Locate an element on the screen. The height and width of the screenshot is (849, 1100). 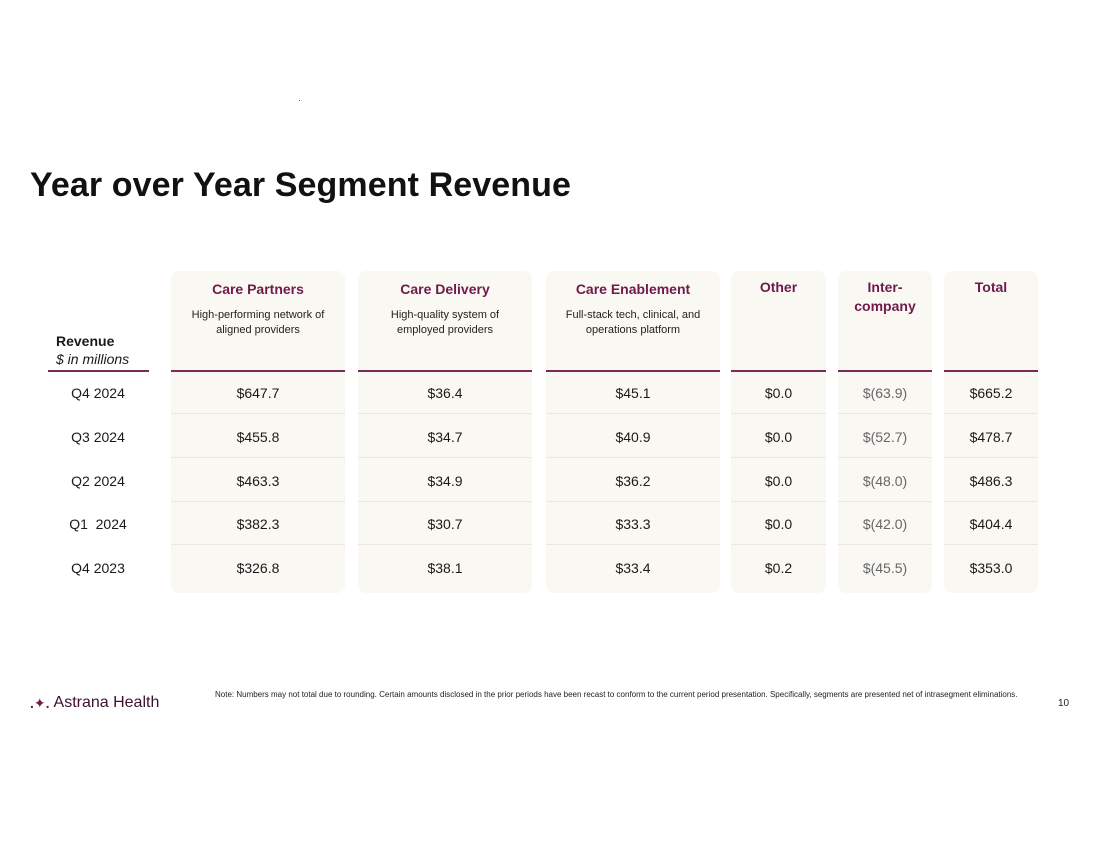
column-name: Total is located at coordinates (991, 287).